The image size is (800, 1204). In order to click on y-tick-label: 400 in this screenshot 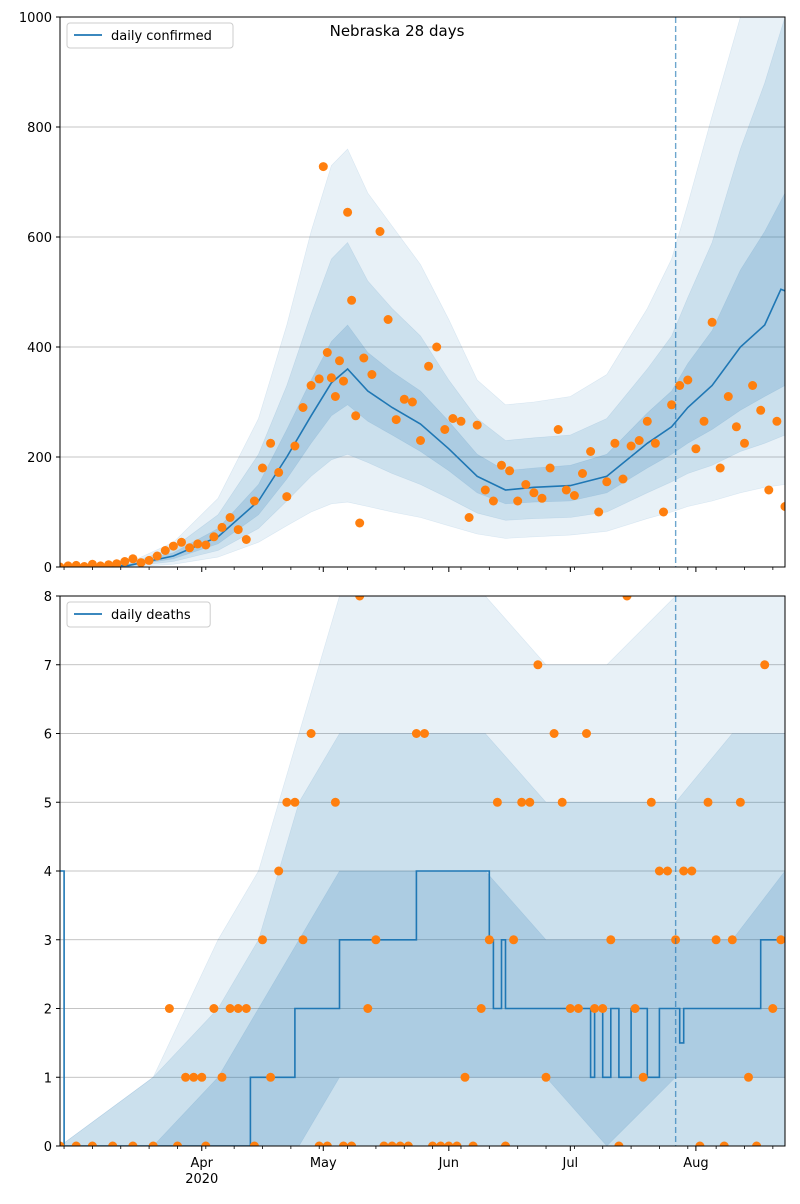, I will do `click(39, 348)`.